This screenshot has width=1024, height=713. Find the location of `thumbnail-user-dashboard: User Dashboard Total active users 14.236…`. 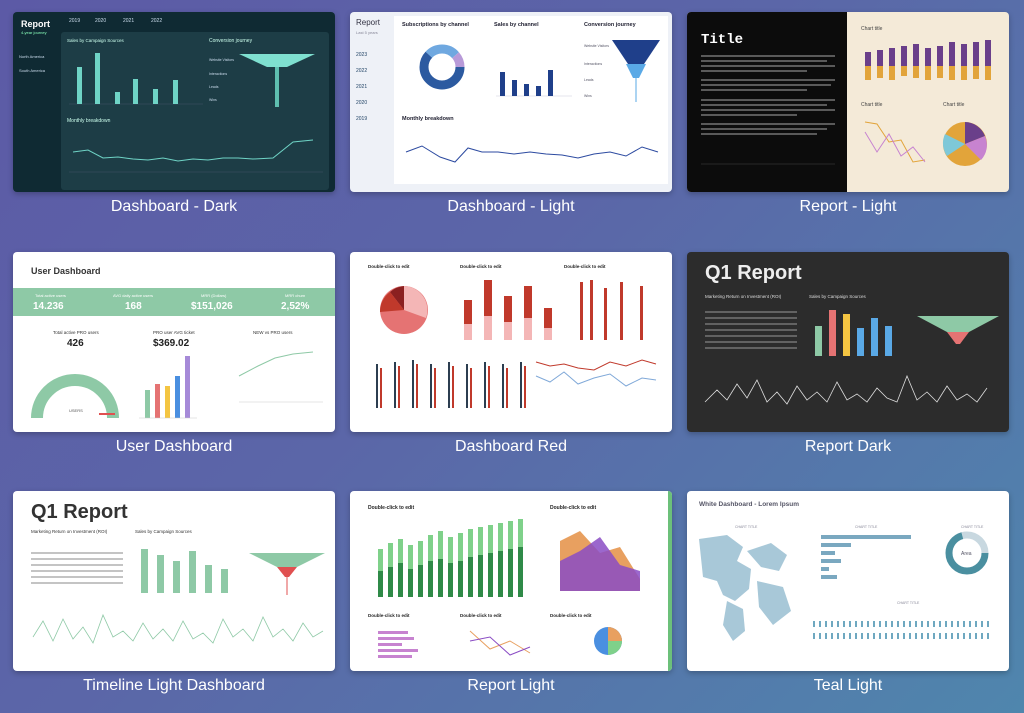

thumbnail-user-dashboard: User Dashboard Total active users 14.236… is located at coordinates (174, 342).